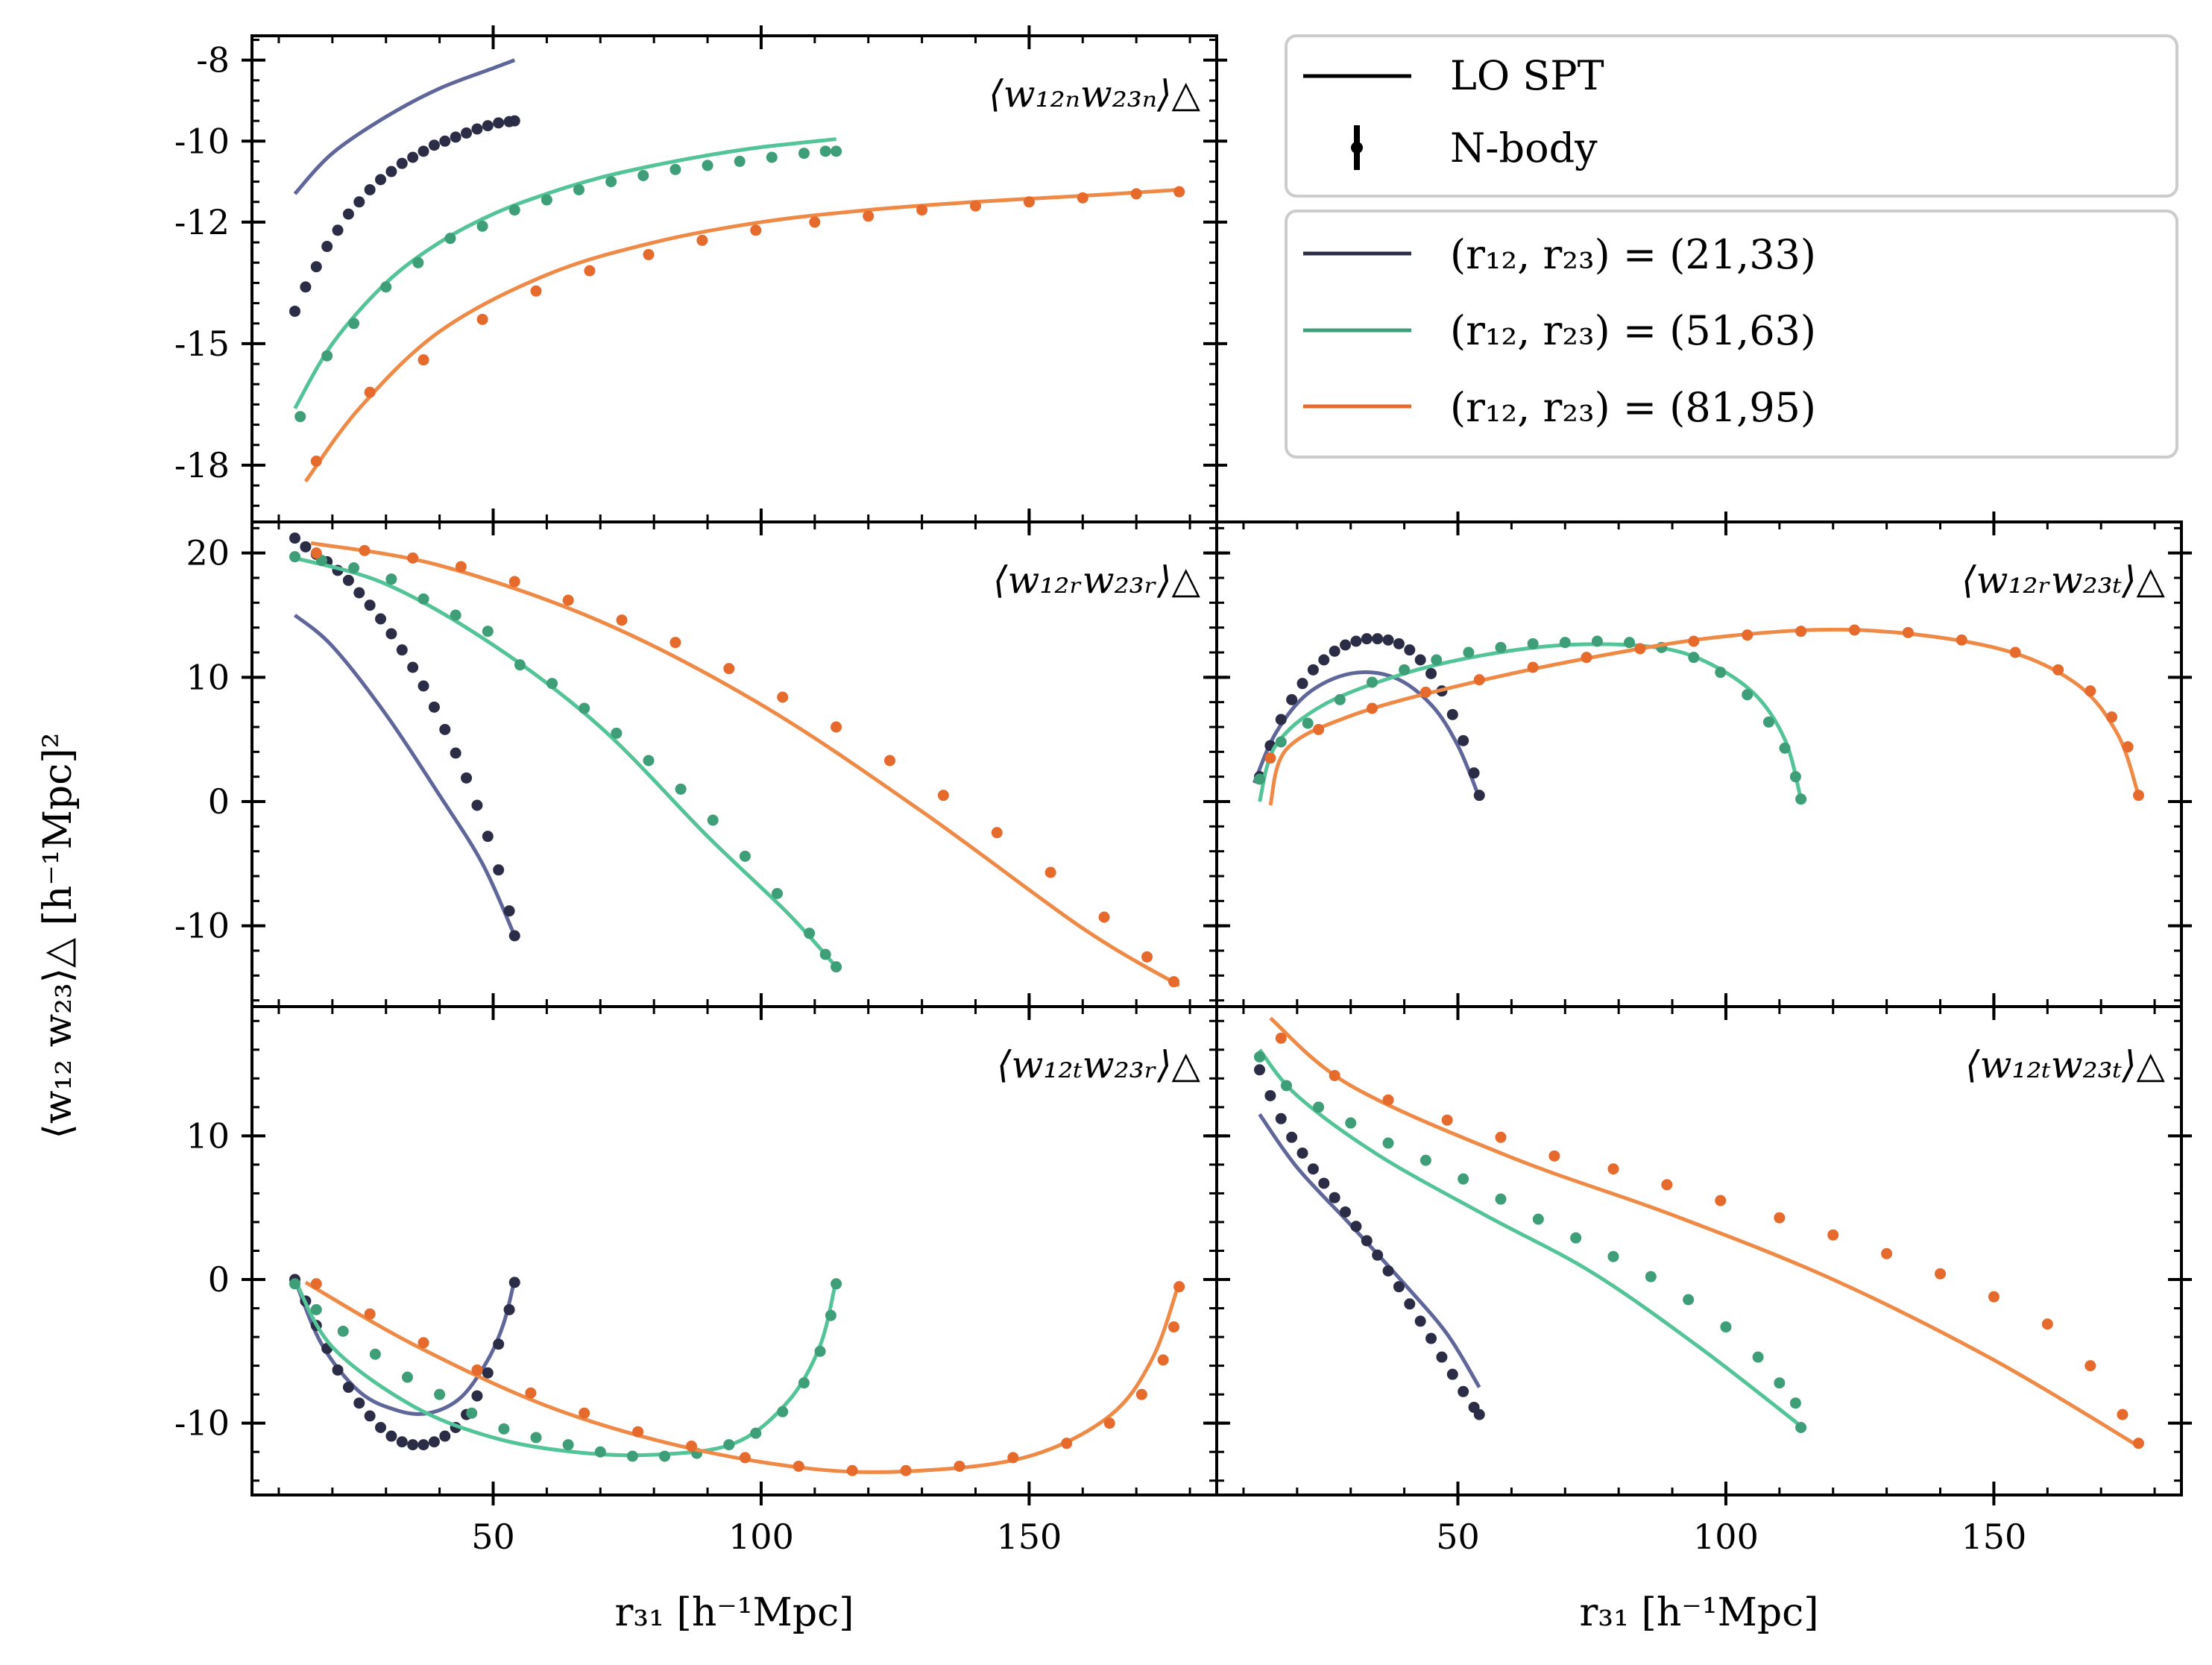  I want to click on y-tick-label-rr: 20, so click(208, 553).